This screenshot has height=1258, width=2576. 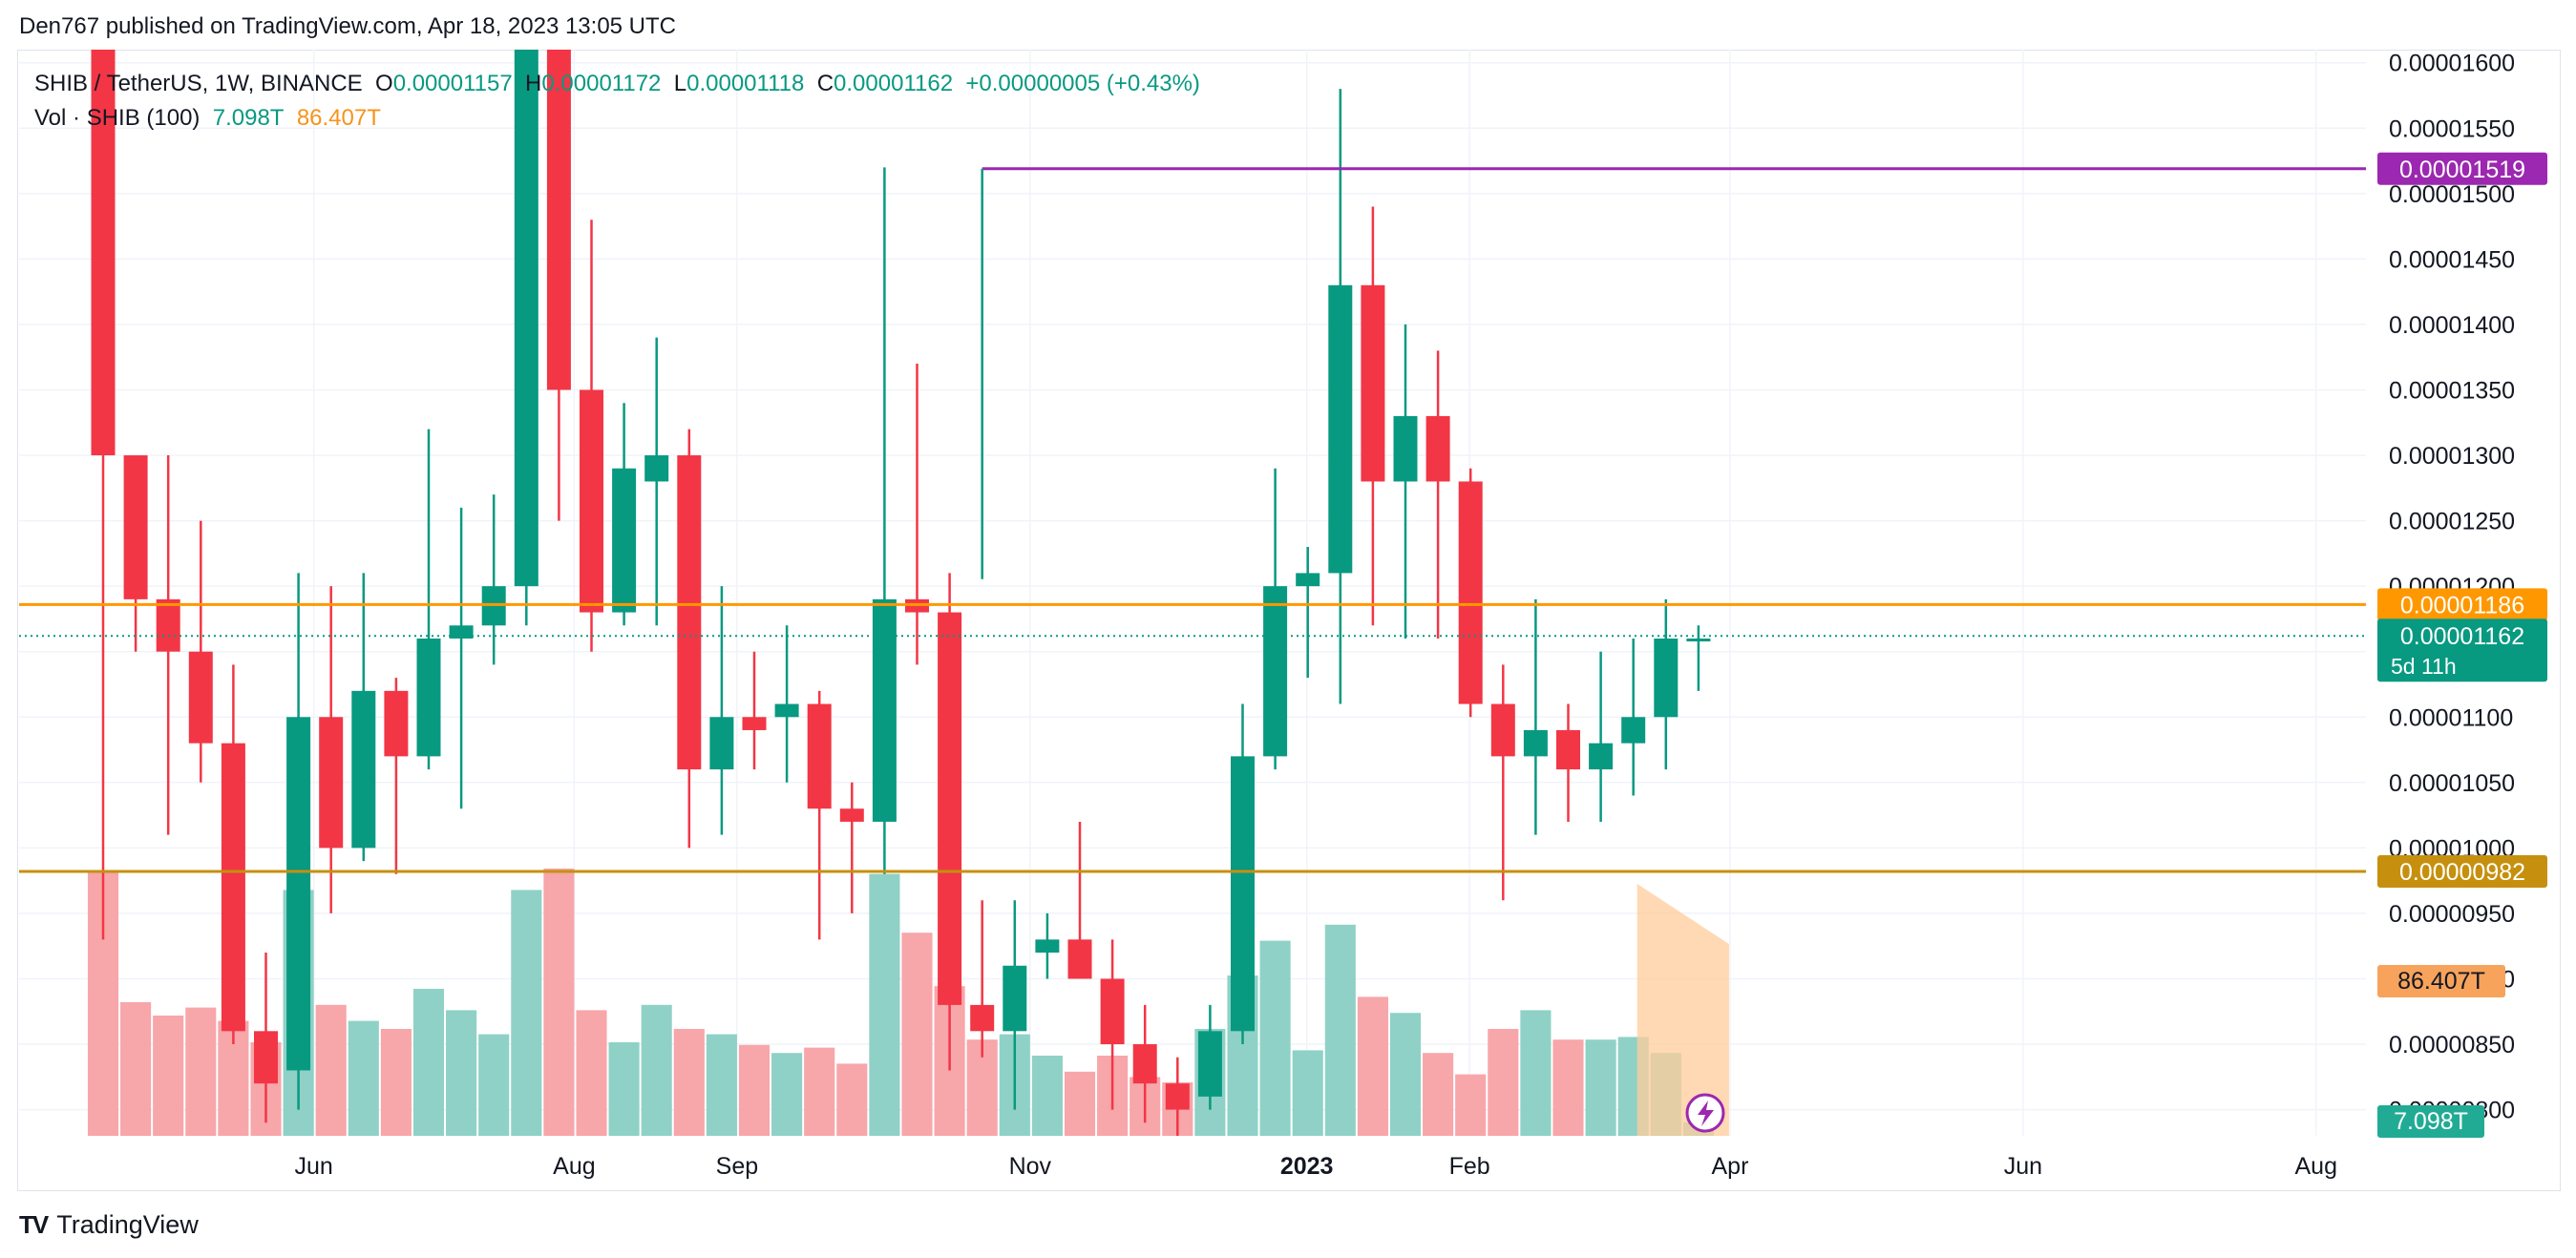 I want to click on high-label: H, so click(x=533, y=84).